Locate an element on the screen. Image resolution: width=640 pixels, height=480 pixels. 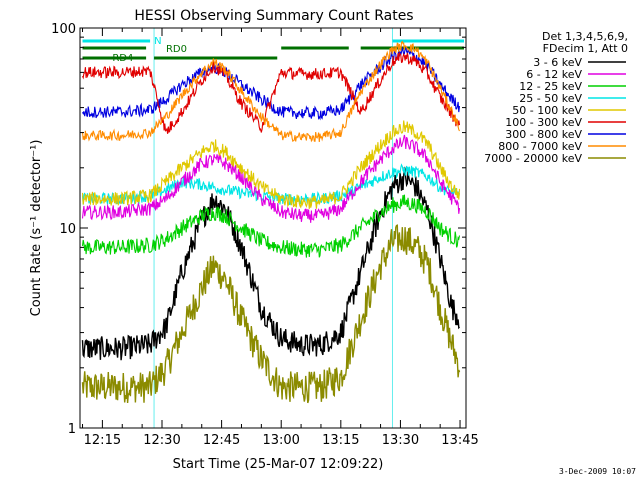
chart-title: HESSI Observing Summary Count Rates is located at coordinates (273, 16).